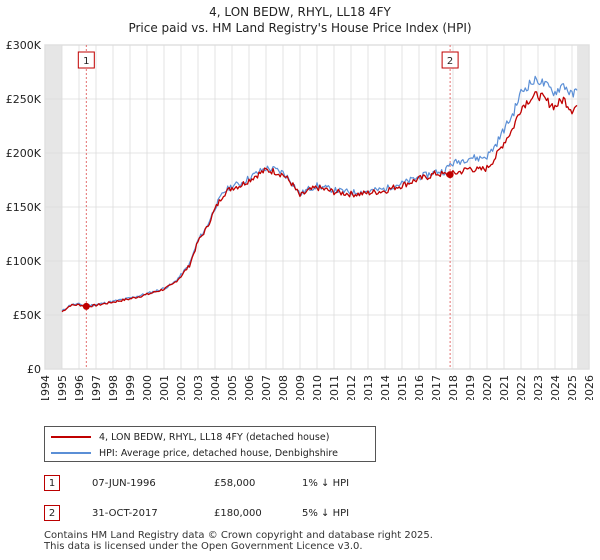 The image size is (600, 560). What do you see at coordinates (24, 261) in the screenshot?
I see `y-tick-label: £100K` at bounding box center [24, 261].